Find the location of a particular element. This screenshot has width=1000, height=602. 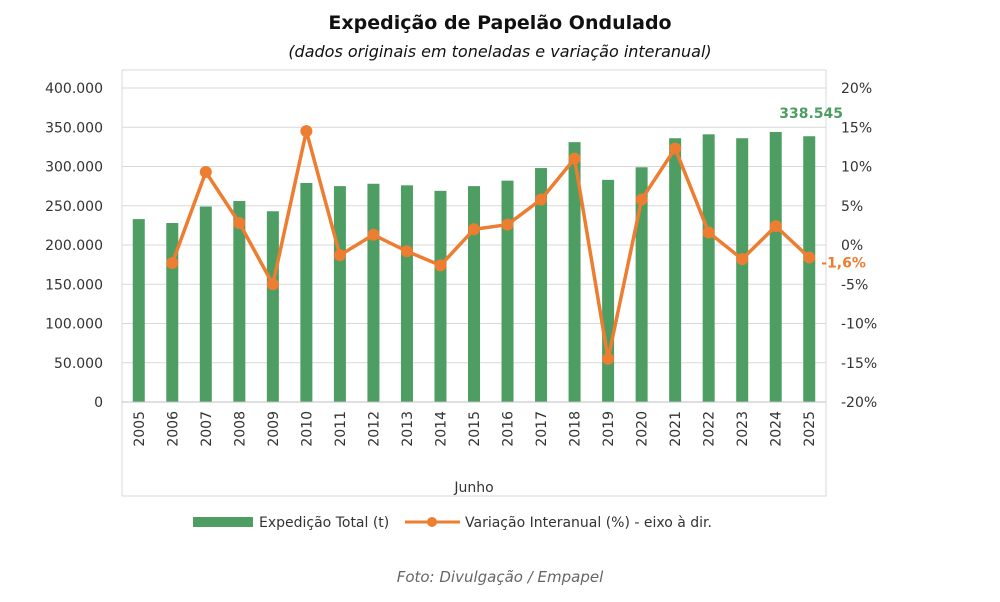

photo-credit: Foto: Divulgação / Empapel is located at coordinates (500, 577).